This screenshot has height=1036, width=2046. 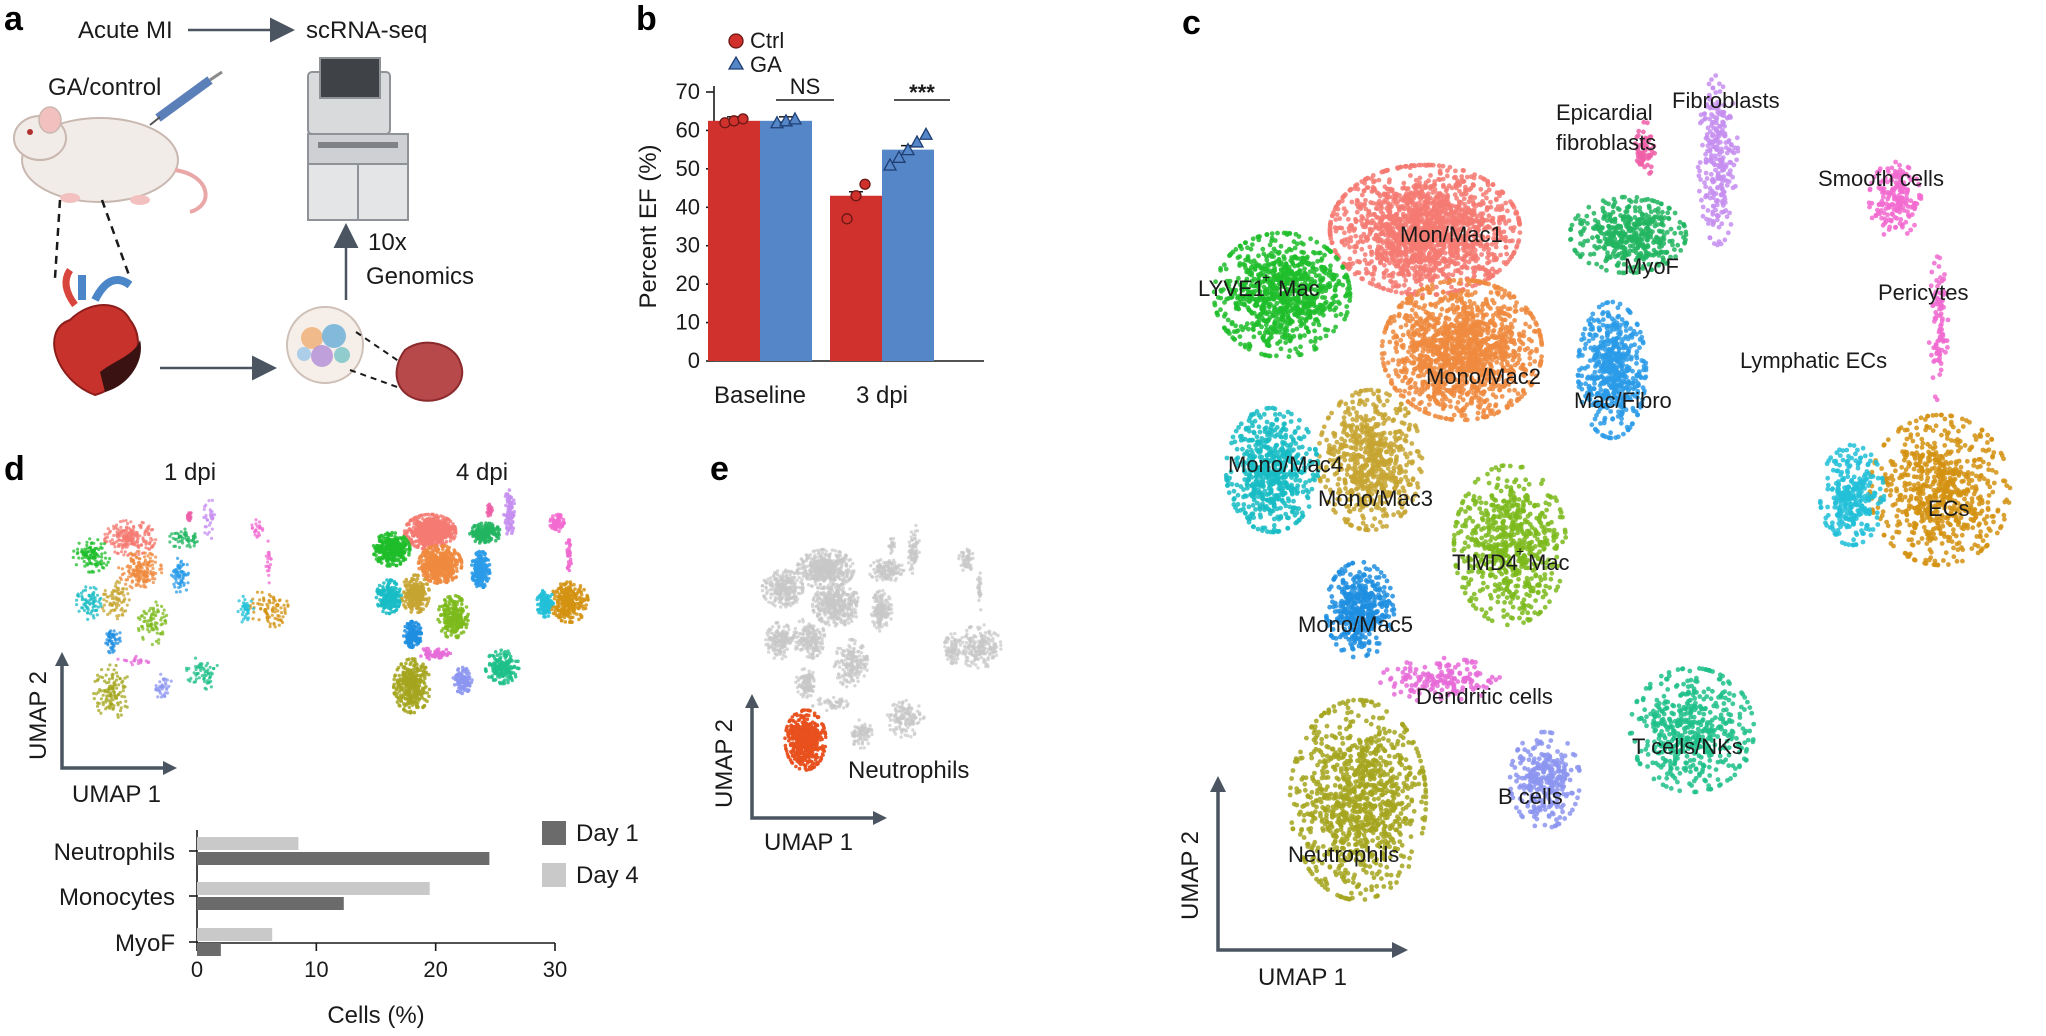 What do you see at coordinates (688, 91) in the screenshot?
I see `ef-y-tick-label: 70` at bounding box center [688, 91].